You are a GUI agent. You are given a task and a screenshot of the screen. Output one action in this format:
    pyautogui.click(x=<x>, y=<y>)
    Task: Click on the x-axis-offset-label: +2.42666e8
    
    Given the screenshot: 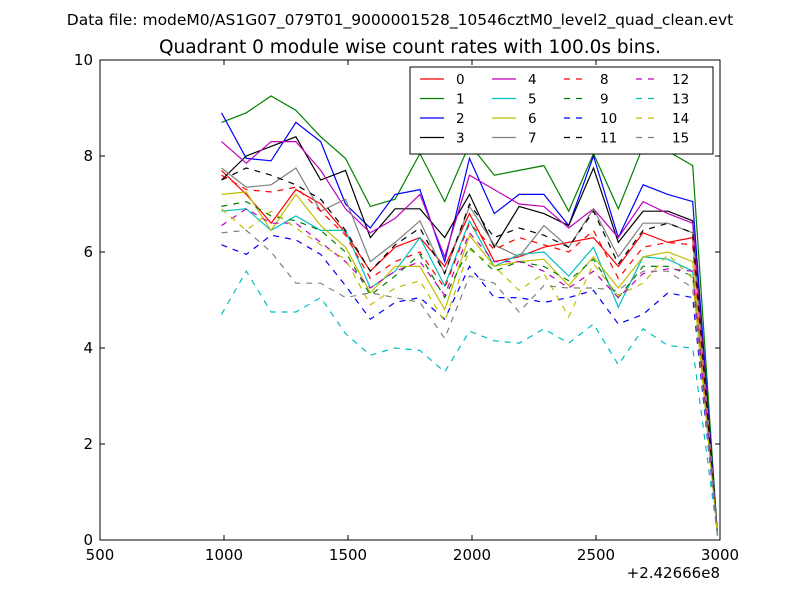 What is the action you would take?
    pyautogui.click(x=673, y=573)
    